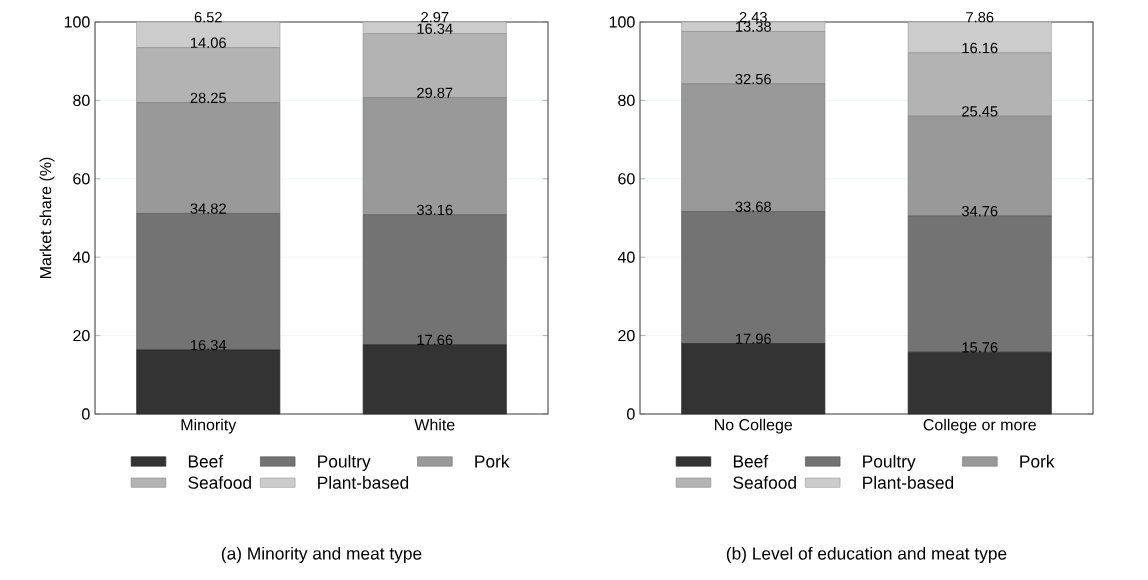 This screenshot has height=580, width=1148. Describe the element at coordinates (979, 211) in the screenshot. I see `data-label: 34.76` at that location.